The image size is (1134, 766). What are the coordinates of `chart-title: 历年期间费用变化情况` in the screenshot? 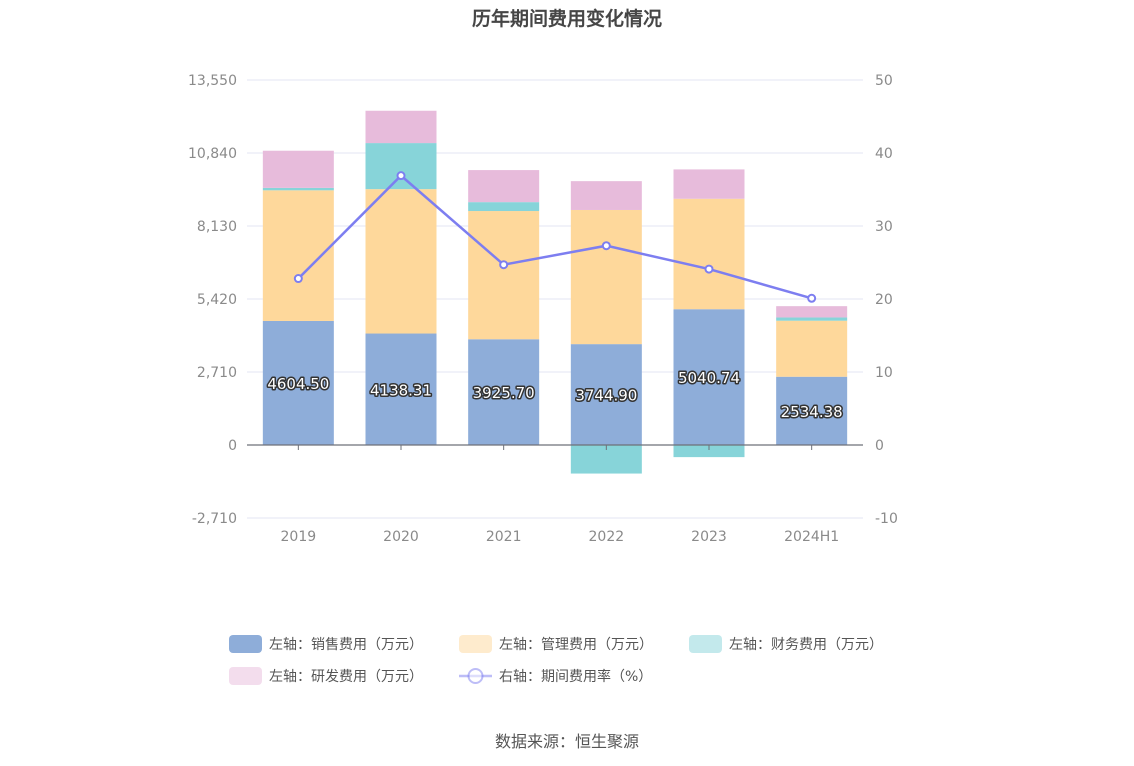 It's located at (567, 18).